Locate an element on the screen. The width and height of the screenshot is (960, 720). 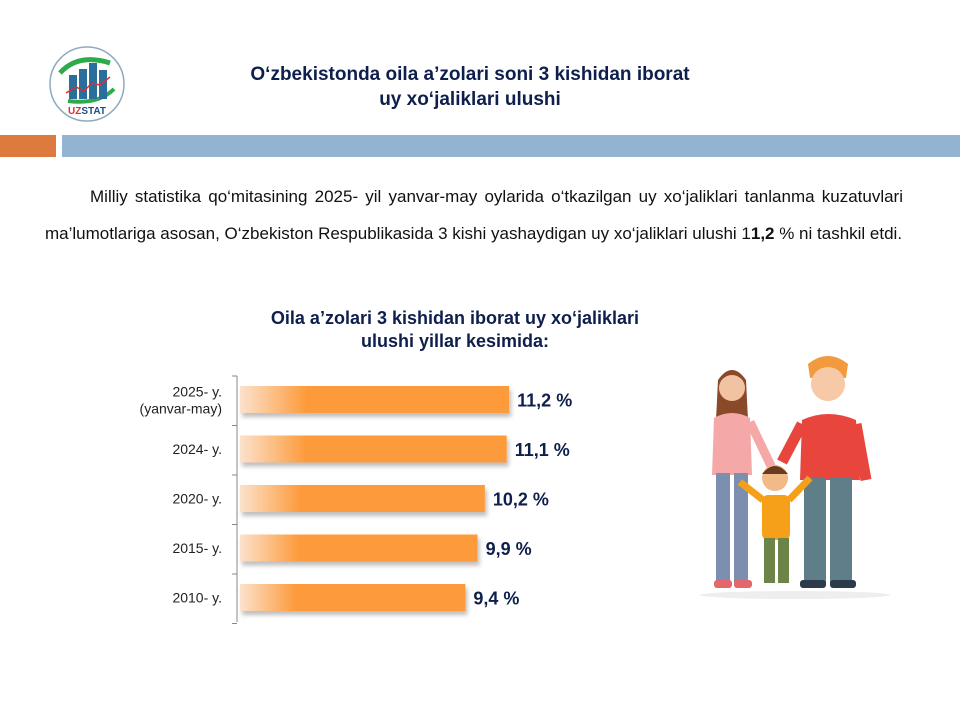
title-line-2: uy xo‘jaliklari ulushi is located at coordinates (470, 99).